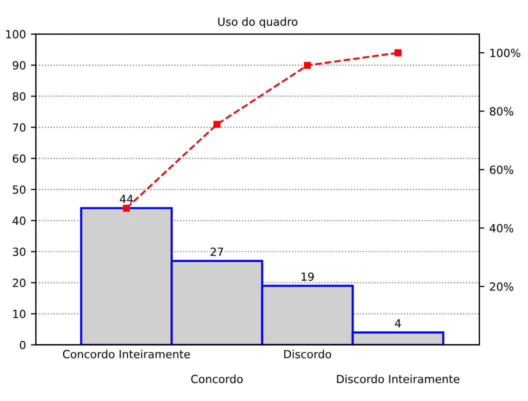  What do you see at coordinates (308, 276) in the screenshot?
I see `data-label: 19` at bounding box center [308, 276].